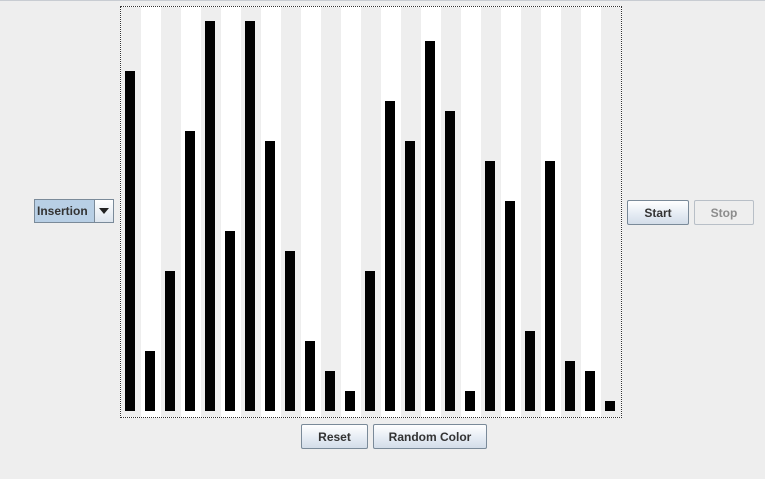 This screenshot has height=479, width=765. Describe the element at coordinates (658, 212) in the screenshot. I see `start-button: Start` at that location.